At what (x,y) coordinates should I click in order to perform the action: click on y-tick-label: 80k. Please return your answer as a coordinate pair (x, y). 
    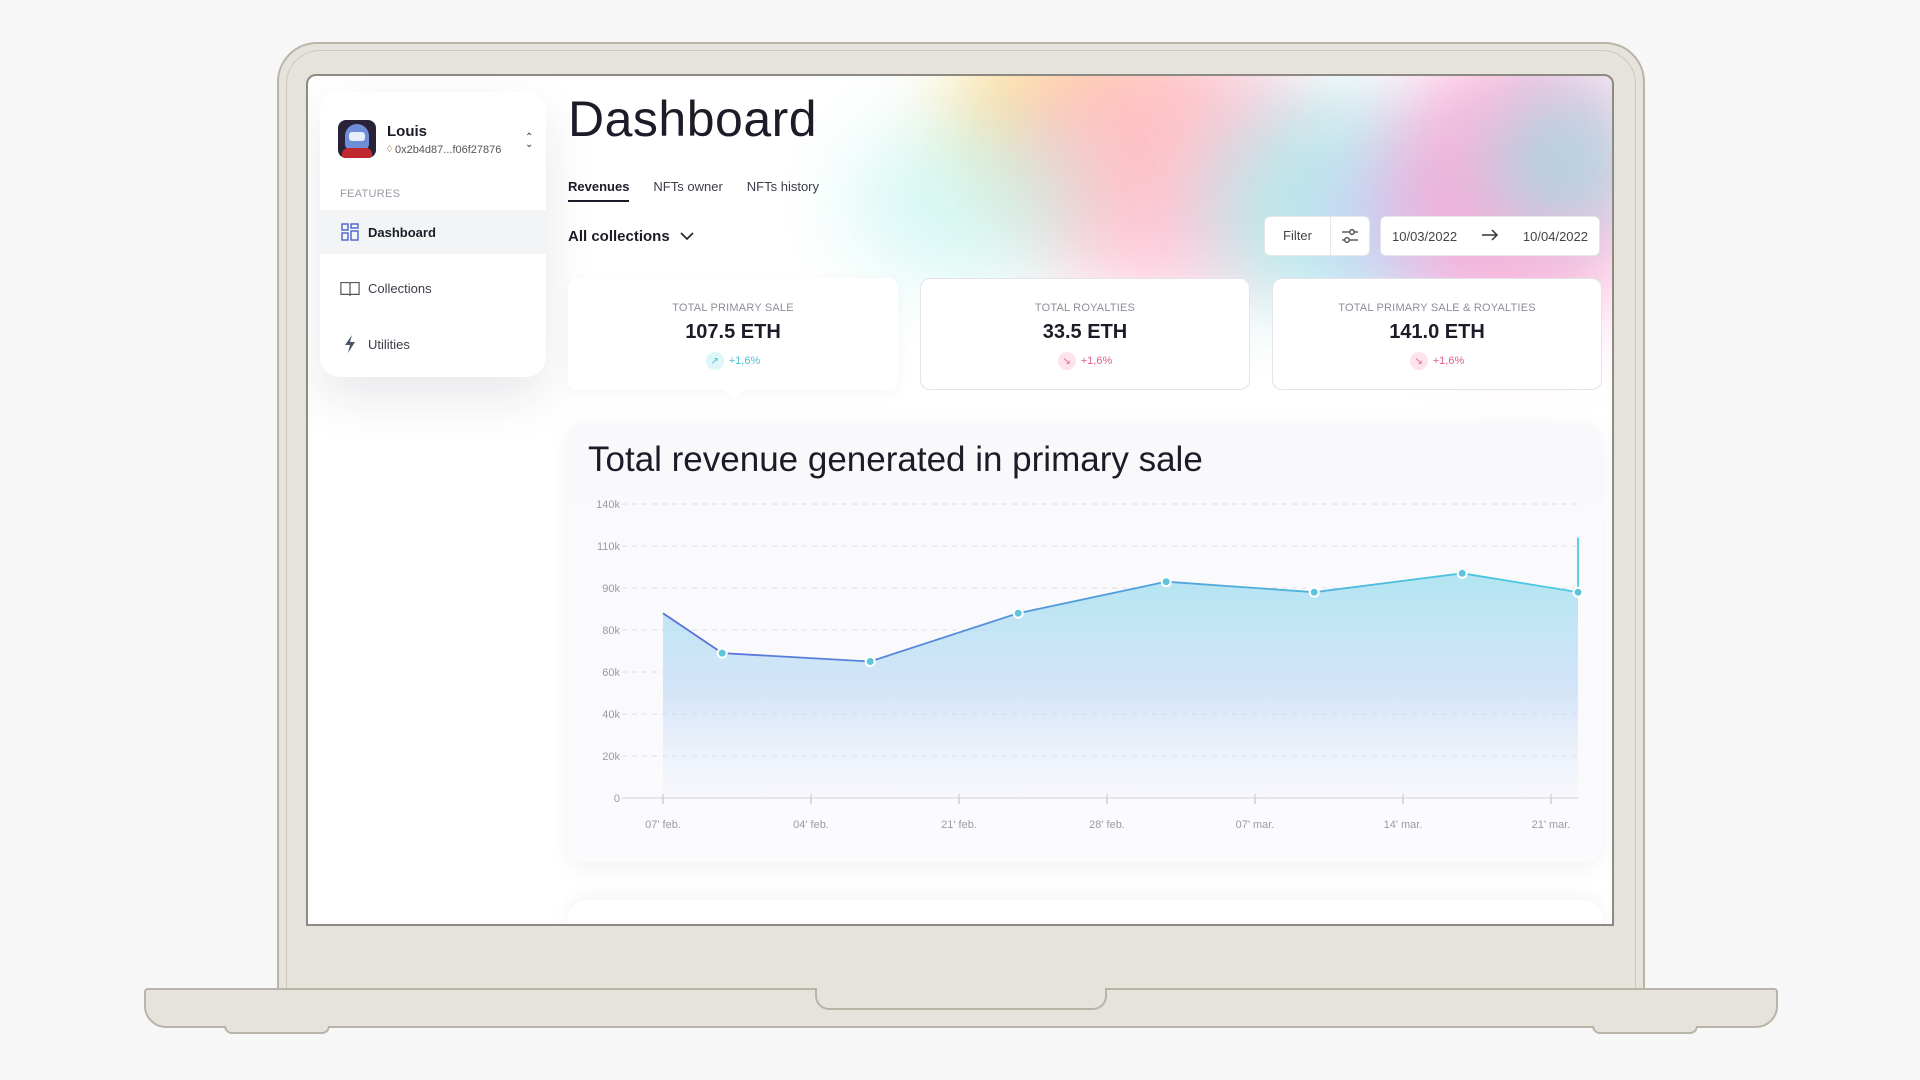
    Looking at the image, I should click on (611, 631).